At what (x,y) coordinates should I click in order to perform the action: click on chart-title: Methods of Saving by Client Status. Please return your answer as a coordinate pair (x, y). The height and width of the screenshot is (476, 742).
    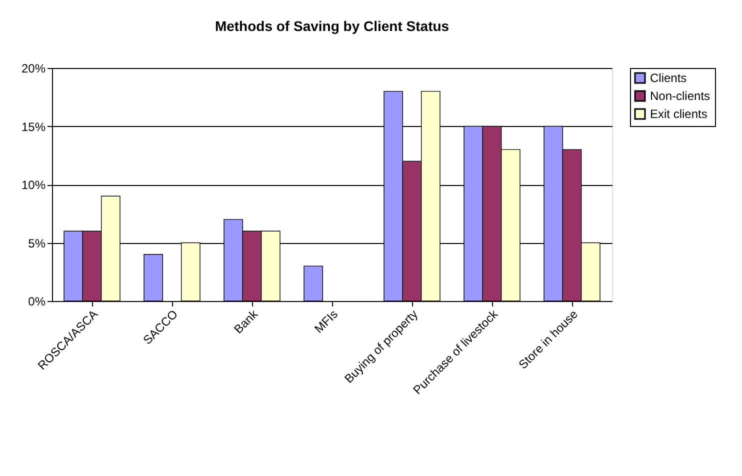
    Looking at the image, I should click on (332, 26).